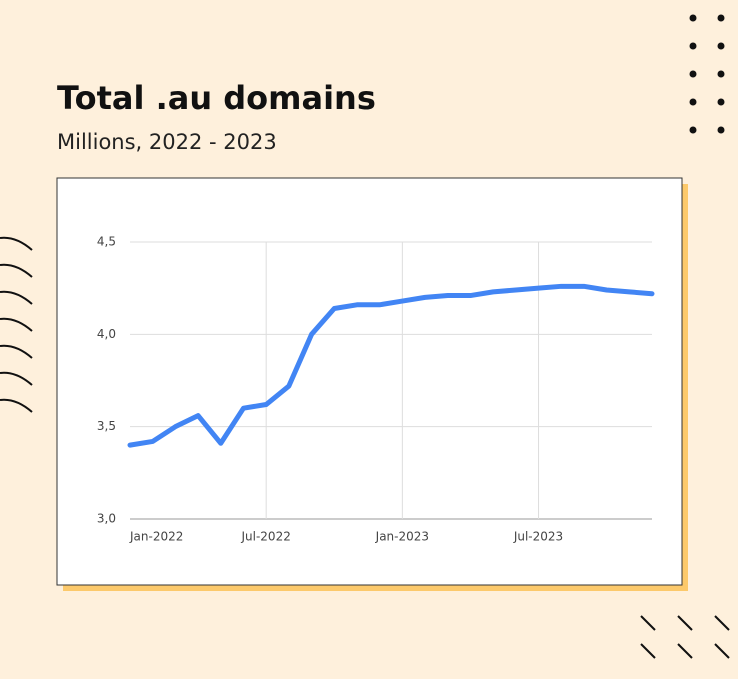  What do you see at coordinates (707, 74) in the screenshot?
I see `decor-dots` at bounding box center [707, 74].